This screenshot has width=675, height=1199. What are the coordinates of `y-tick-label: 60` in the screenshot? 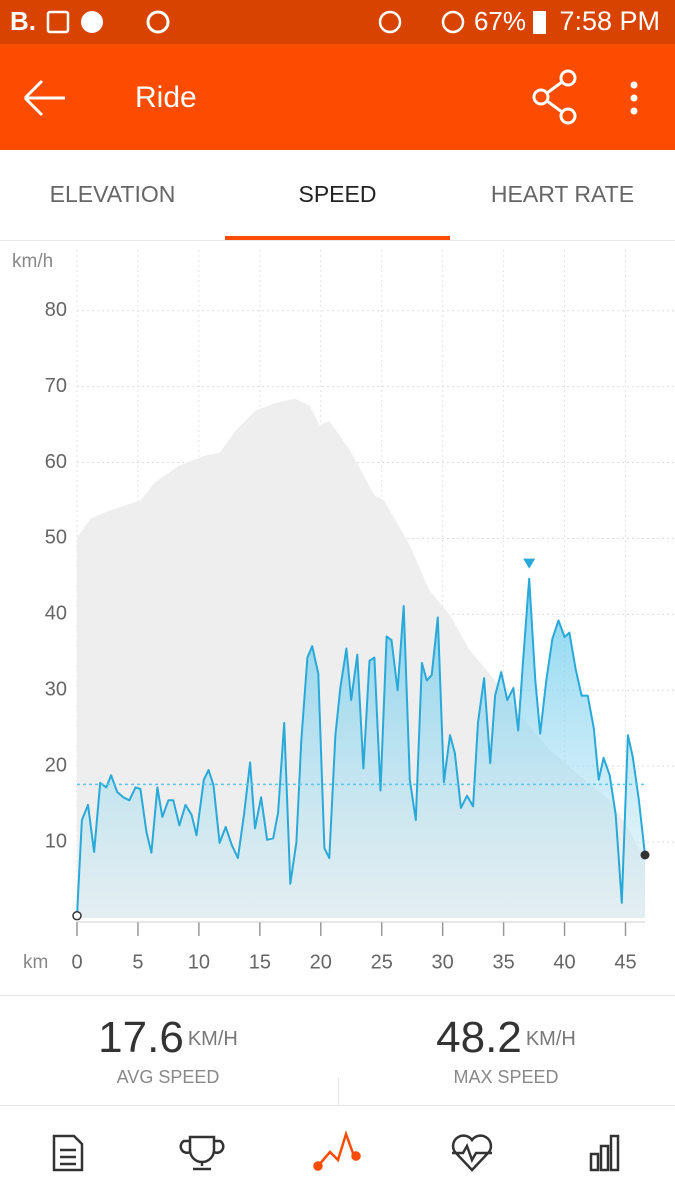 It's located at (56, 462).